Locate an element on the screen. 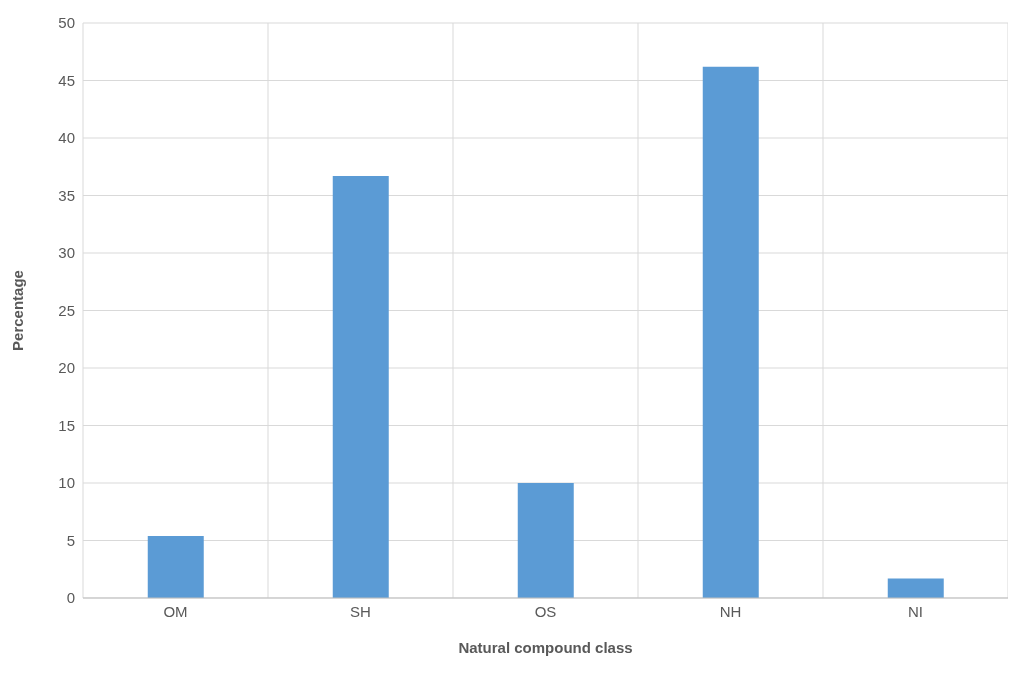 This screenshot has width=1016, height=677. y-tick-label: 50 is located at coordinates (66, 23).